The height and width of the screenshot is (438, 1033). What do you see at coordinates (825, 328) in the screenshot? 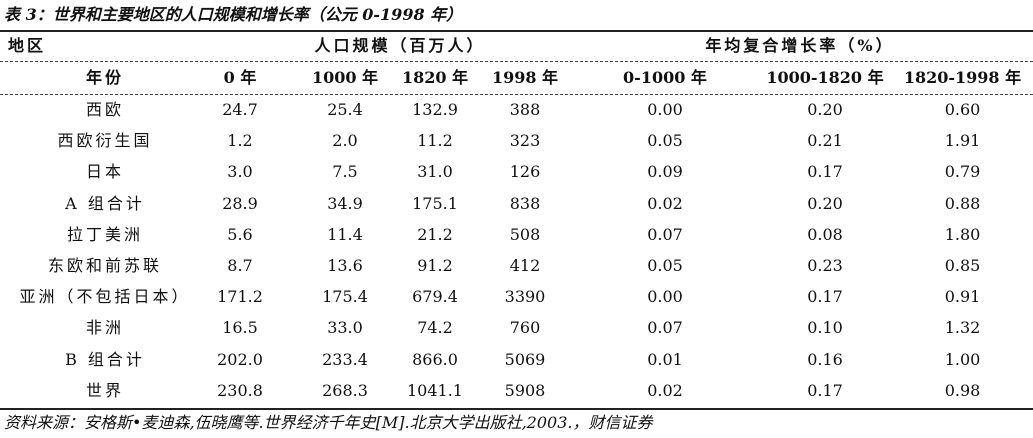
I see `growth-1000-1820-cell: 0.10` at bounding box center [825, 328].